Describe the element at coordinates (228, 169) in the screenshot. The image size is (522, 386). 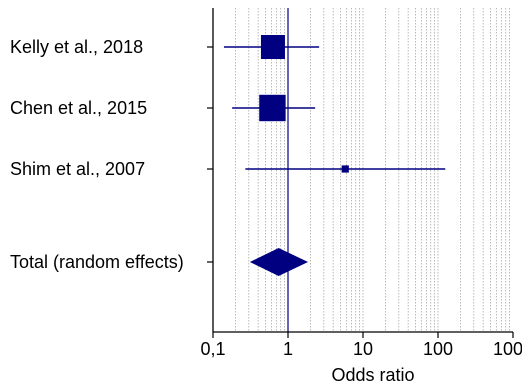
I see `study-row: Shim et al., 2007` at that location.